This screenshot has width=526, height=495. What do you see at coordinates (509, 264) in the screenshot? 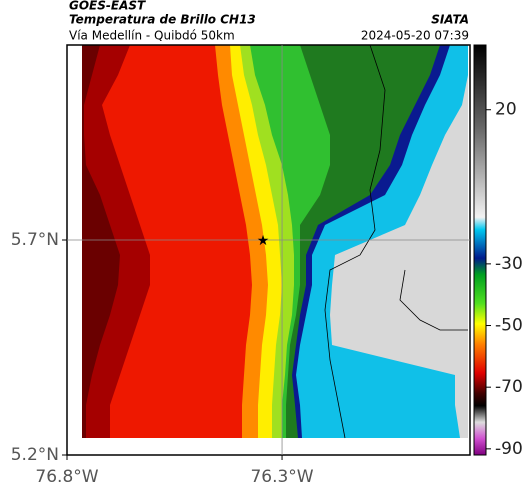
I see `colorbar-tick-label: -30` at bounding box center [509, 264].